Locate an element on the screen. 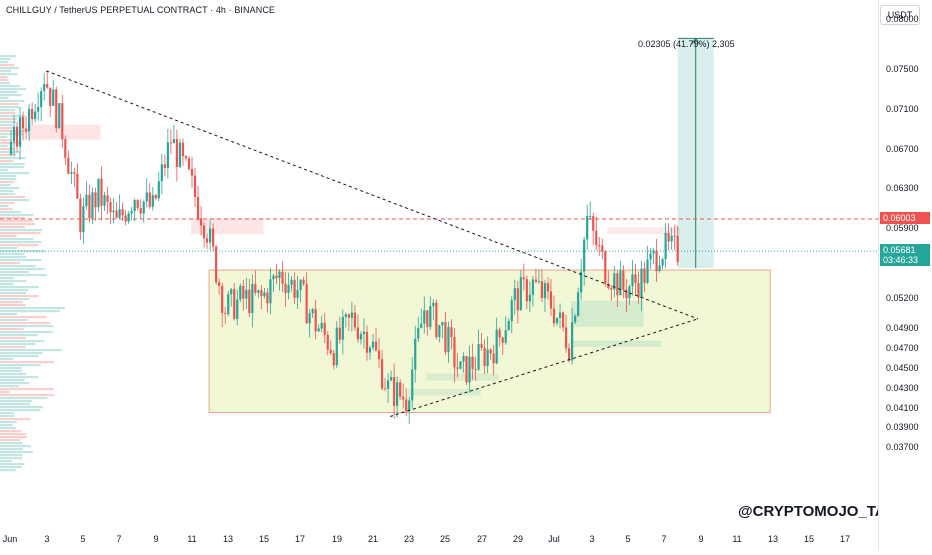 This screenshot has width=932, height=555. date-tick-label: 11 is located at coordinates (737, 539).